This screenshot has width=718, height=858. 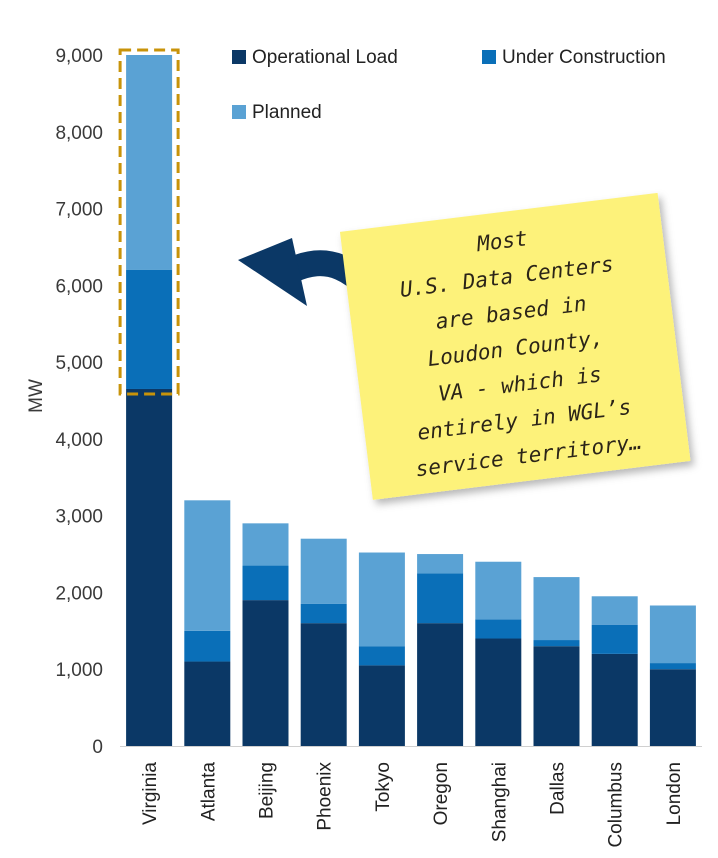 What do you see at coordinates (79, 593) in the screenshot?
I see `y-tick-label: 2,000` at bounding box center [79, 593].